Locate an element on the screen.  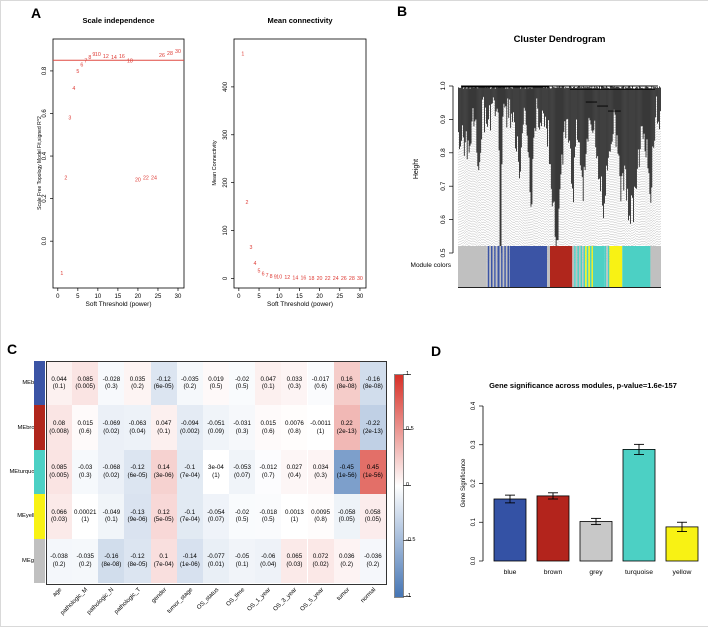
heatmap-cell: -0.053 (0.07) is located at coordinates (242, 472).